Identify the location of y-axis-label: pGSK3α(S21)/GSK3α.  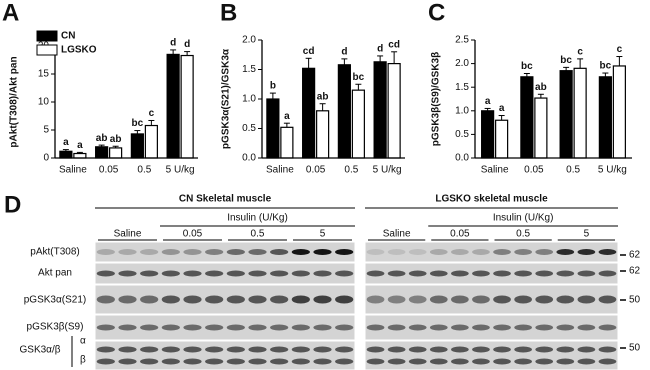
(226, 98).